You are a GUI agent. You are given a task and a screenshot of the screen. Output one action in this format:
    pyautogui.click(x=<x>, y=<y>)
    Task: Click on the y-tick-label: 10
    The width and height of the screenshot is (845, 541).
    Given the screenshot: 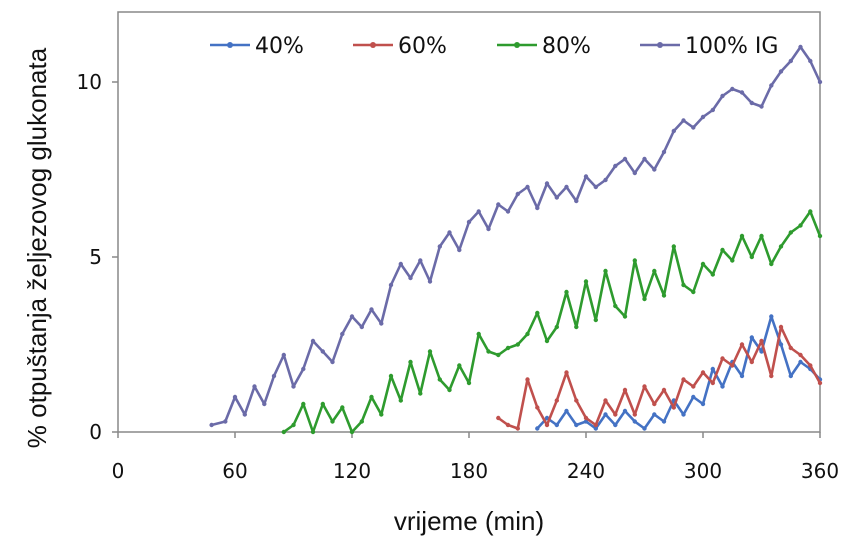 What is the action you would take?
    pyautogui.click(x=89, y=82)
    